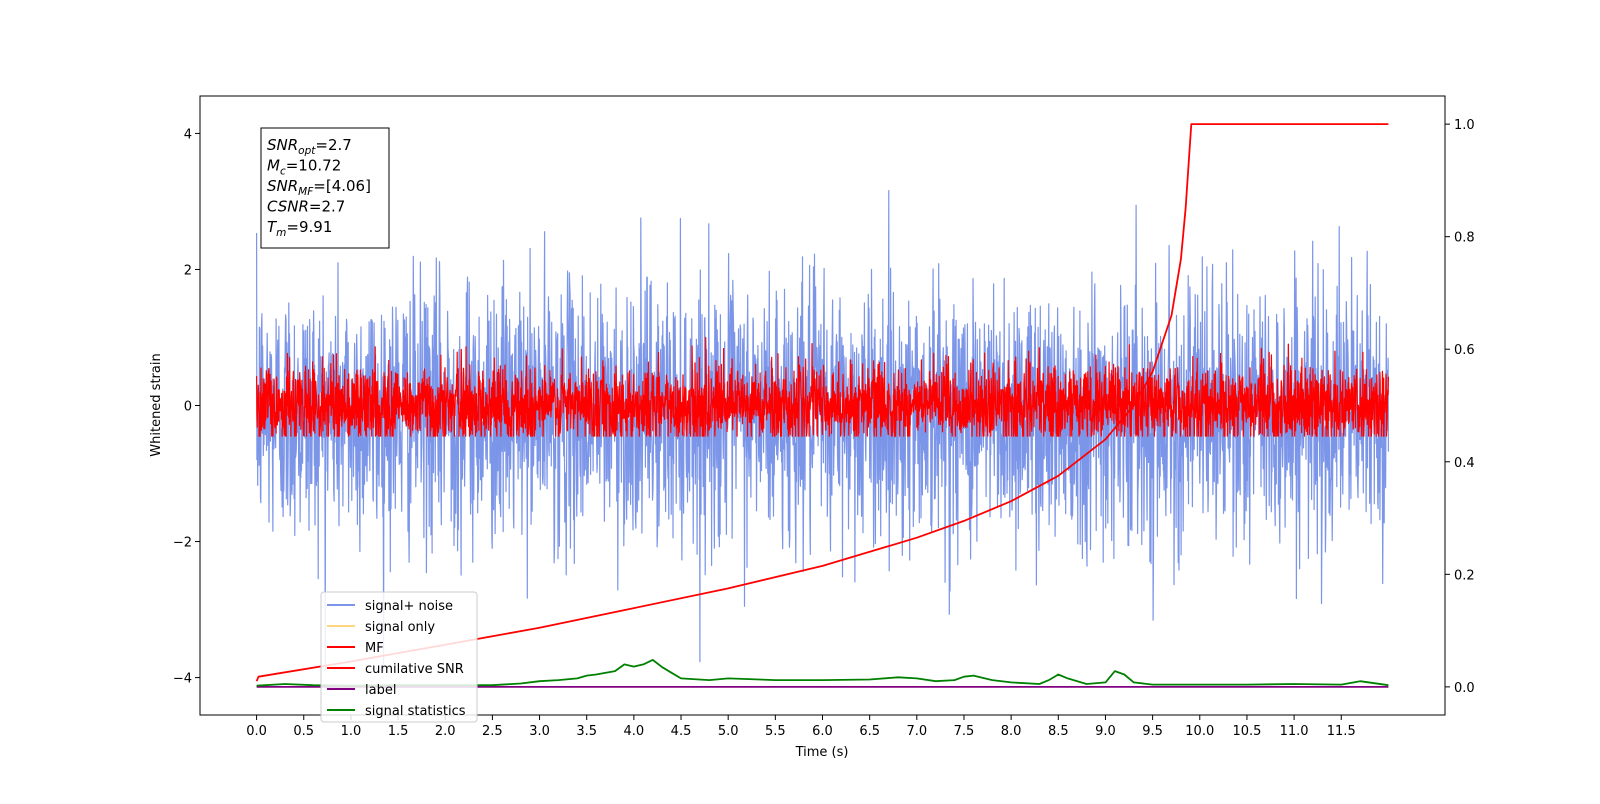  I want to click on y-right-tick-label: 0.0, so click(1464, 688).